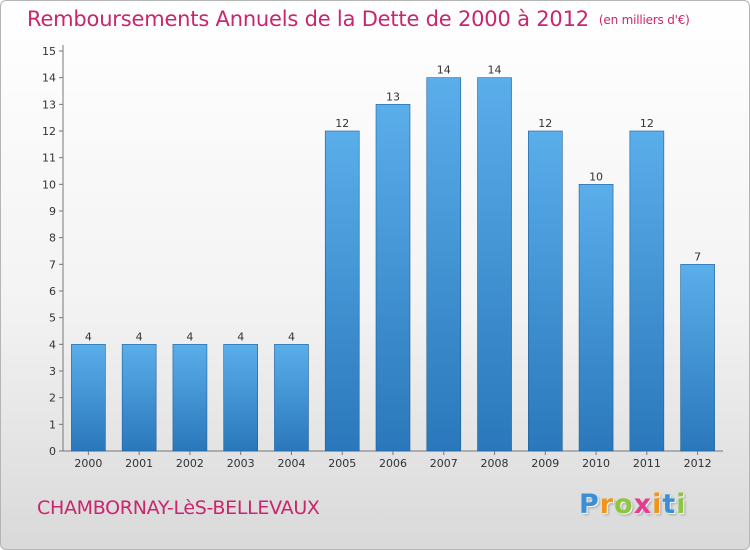 This screenshot has width=750, height=550. What do you see at coordinates (697, 256) in the screenshot?
I see `bar-value-label: 7` at bounding box center [697, 256].